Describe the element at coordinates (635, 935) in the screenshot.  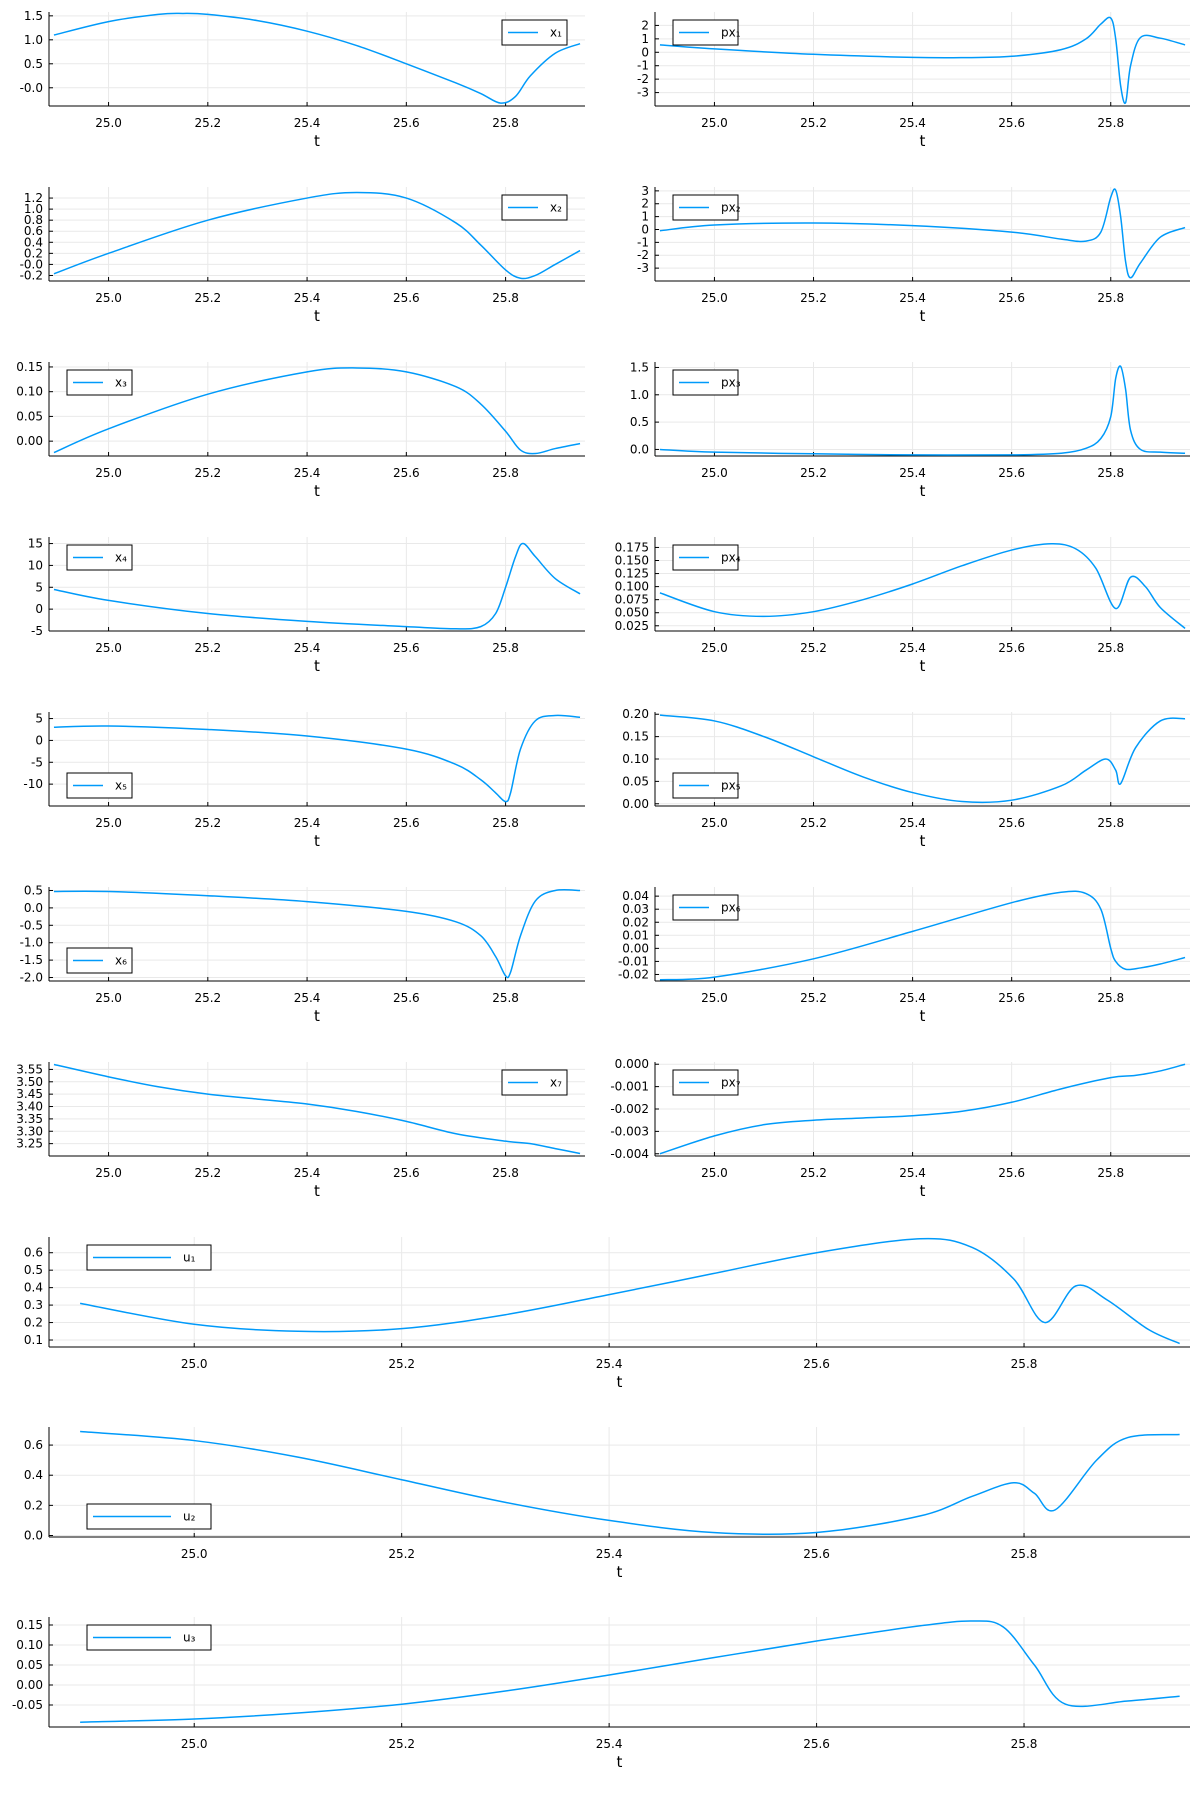
I see `y-tick-label: 0.01` at that location.